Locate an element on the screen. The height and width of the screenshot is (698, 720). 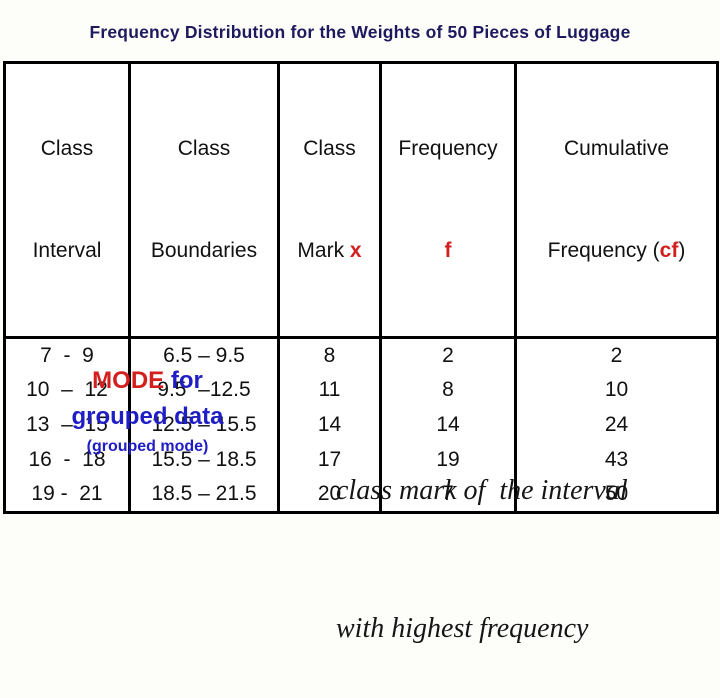
header-line: Frequency (cf) is located at coordinates (617, 251).